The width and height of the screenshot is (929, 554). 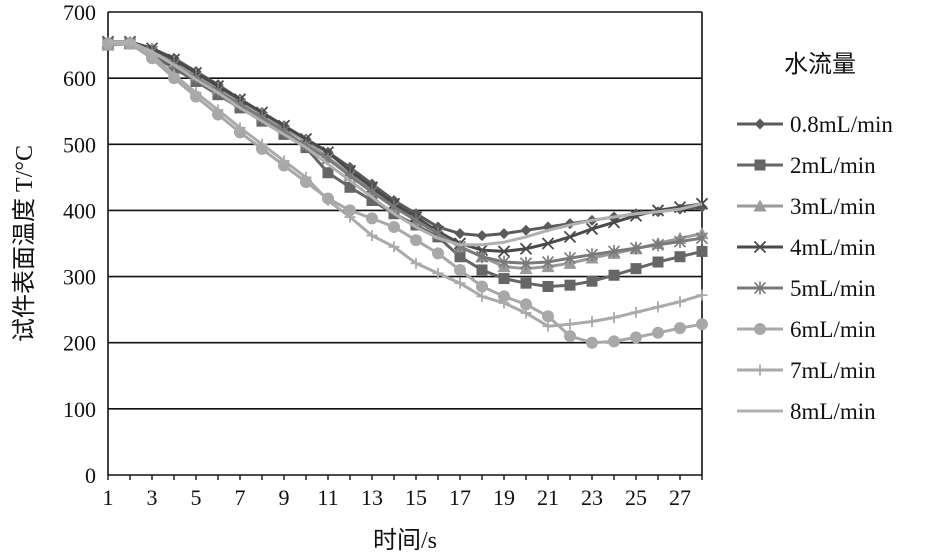 What do you see at coordinates (108, 497) in the screenshot?
I see `x-tick-label: 1` at bounding box center [108, 497].